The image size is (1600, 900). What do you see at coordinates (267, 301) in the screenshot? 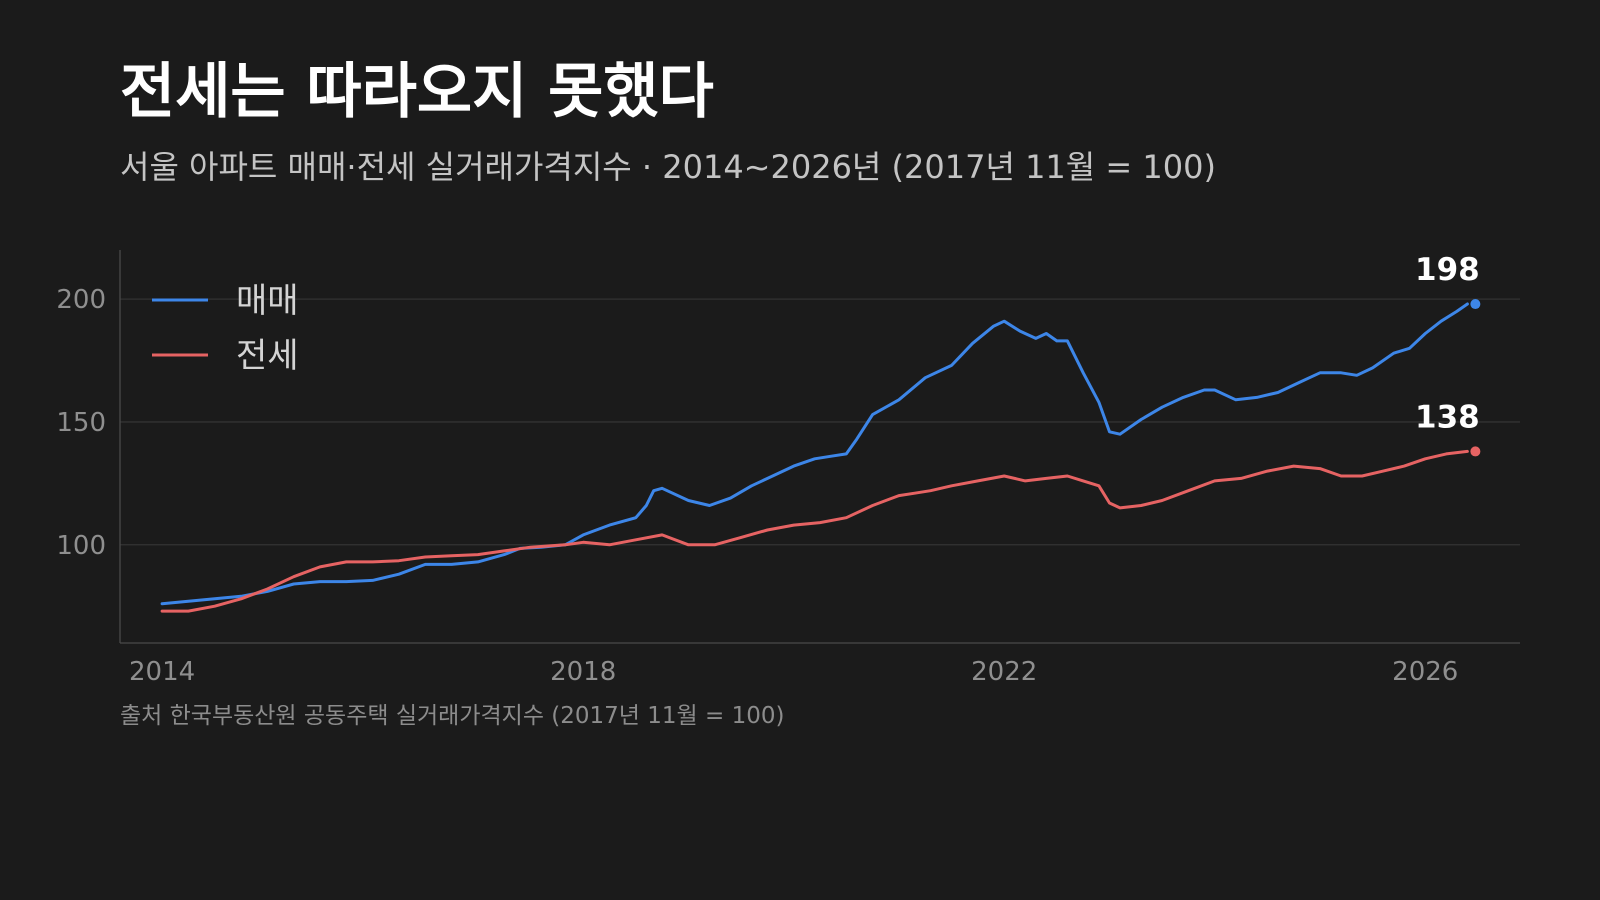
I see `legend-label-0: 매매` at bounding box center [267, 301].